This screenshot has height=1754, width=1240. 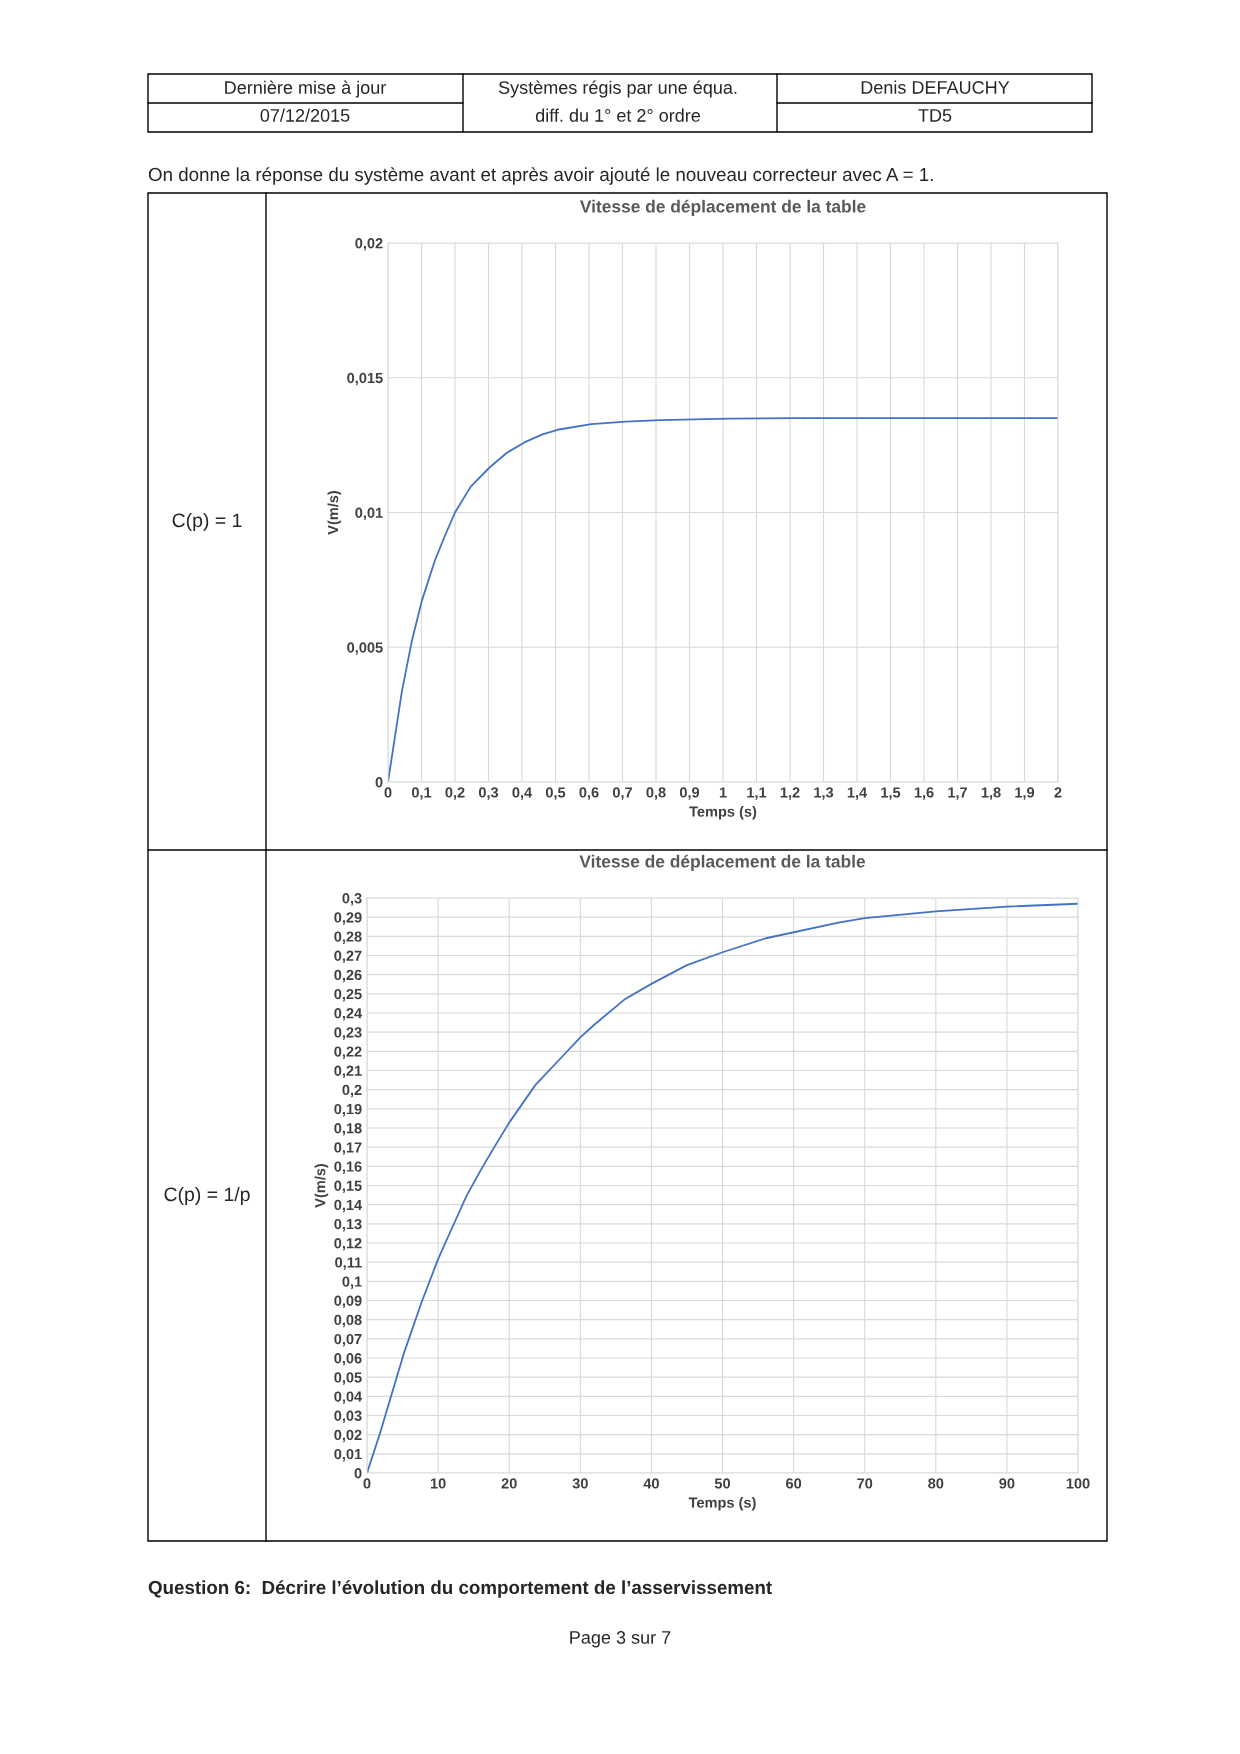 What do you see at coordinates (207, 522) in the screenshot?
I see `text: C(p) = 1` at bounding box center [207, 522].